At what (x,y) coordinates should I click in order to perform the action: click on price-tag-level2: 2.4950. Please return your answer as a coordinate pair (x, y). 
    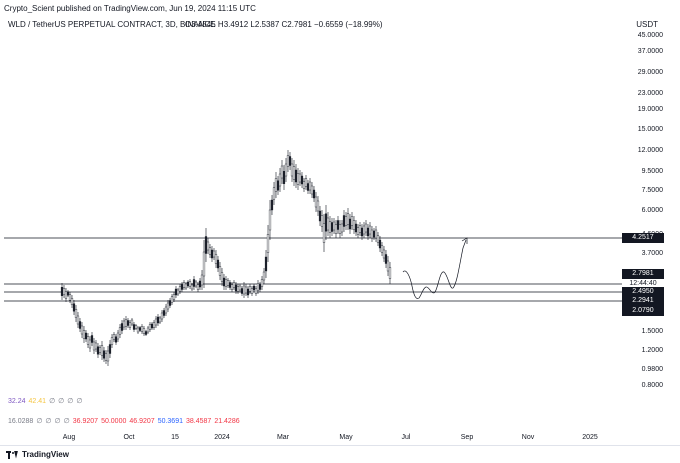
    Looking at the image, I should click on (643, 292).